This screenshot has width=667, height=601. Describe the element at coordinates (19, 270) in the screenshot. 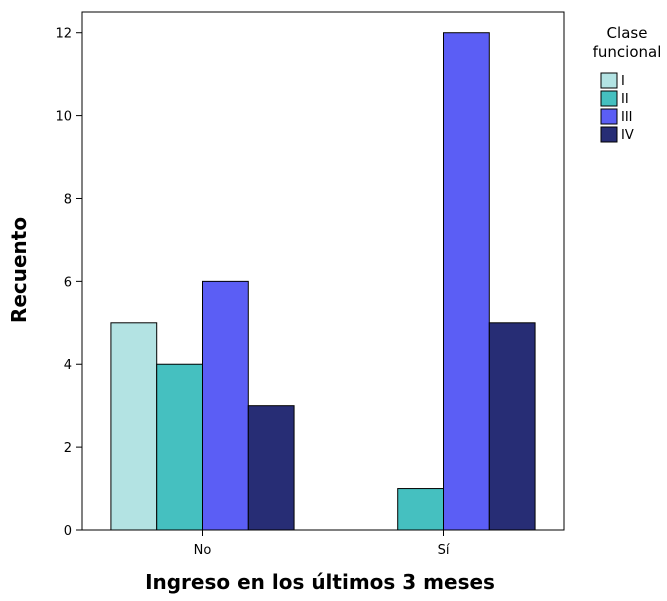

I see `y-axis-title: Recuento` at that location.